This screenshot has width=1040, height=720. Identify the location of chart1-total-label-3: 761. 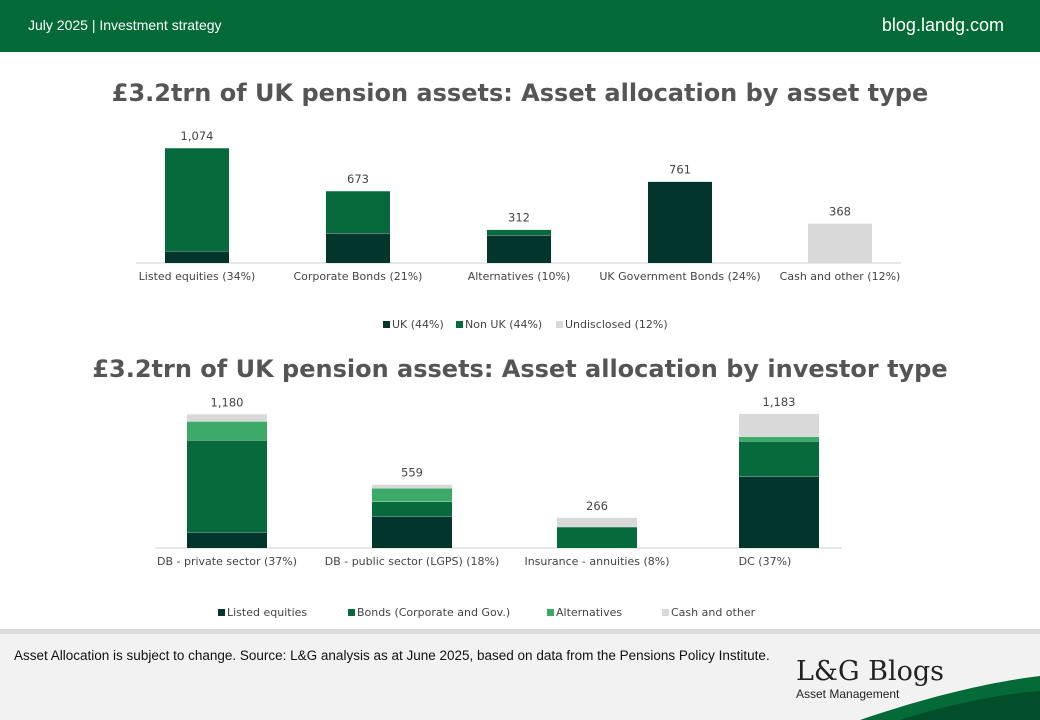
(680, 170).